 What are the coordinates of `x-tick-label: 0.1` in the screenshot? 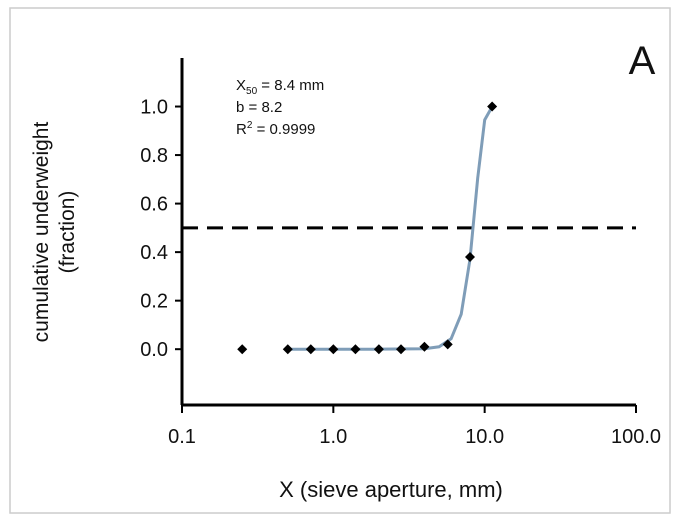 It's located at (182, 437).